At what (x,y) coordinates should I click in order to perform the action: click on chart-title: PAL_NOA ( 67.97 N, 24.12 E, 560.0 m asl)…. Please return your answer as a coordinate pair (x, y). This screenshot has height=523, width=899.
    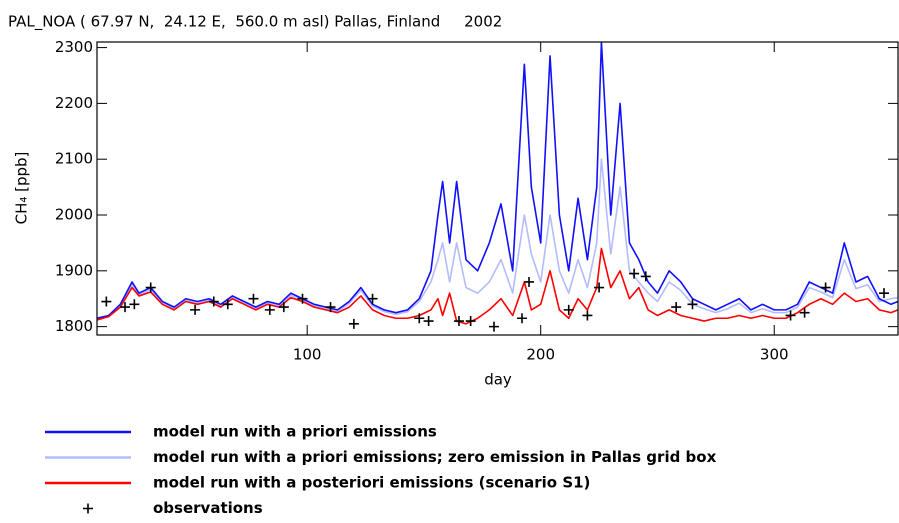
    Looking at the image, I should click on (255, 22).